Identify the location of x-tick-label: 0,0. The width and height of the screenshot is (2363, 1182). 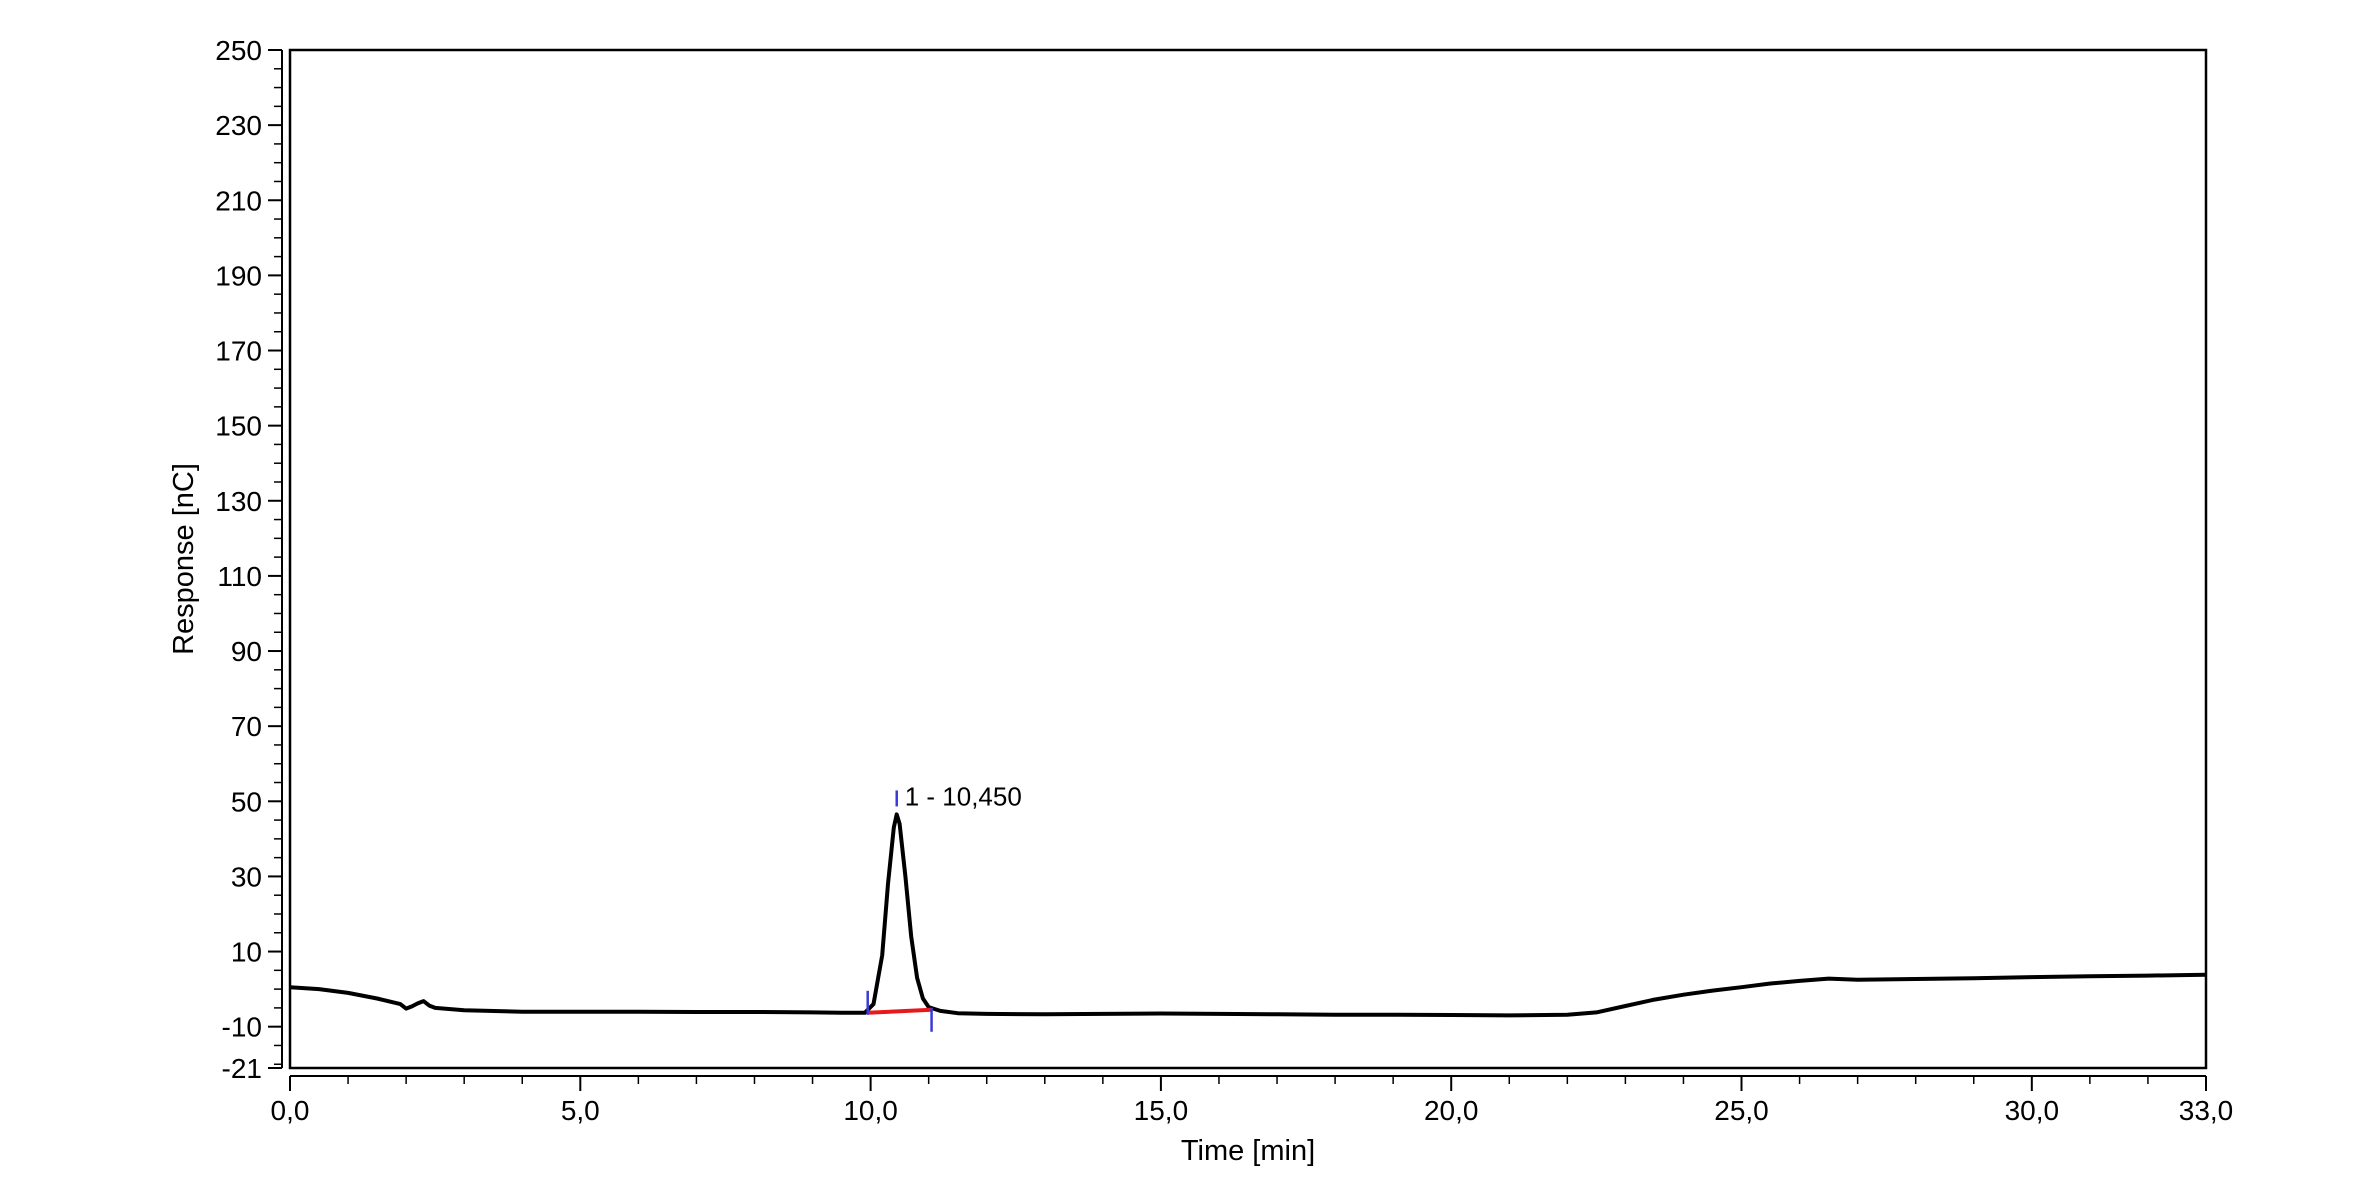
(290, 1110).